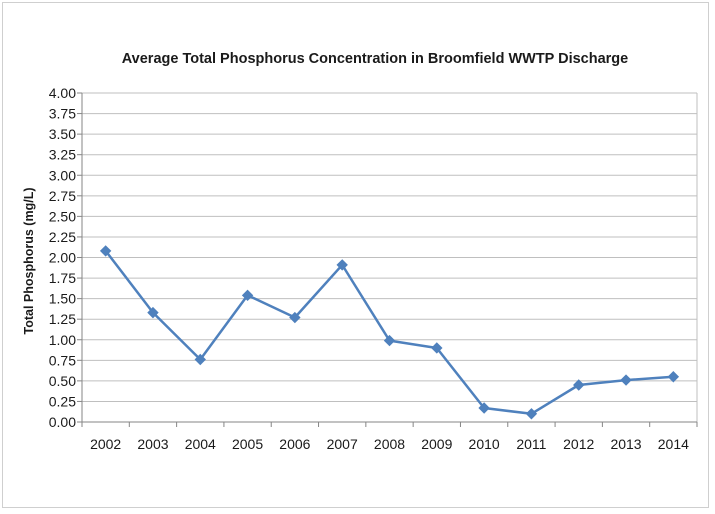 This screenshot has width=715, height=514. I want to click on y-tick-label: 3.50, so click(62, 134).